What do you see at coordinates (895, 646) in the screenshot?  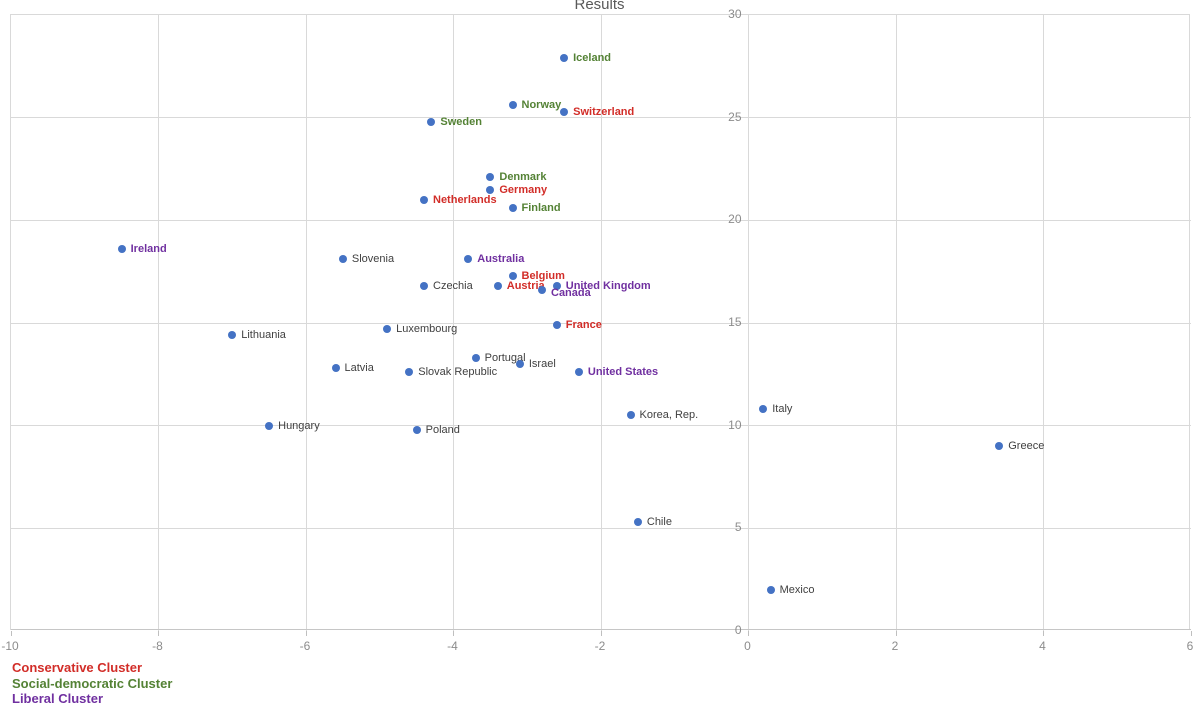 I see `x-tick-label: 2` at bounding box center [895, 646].